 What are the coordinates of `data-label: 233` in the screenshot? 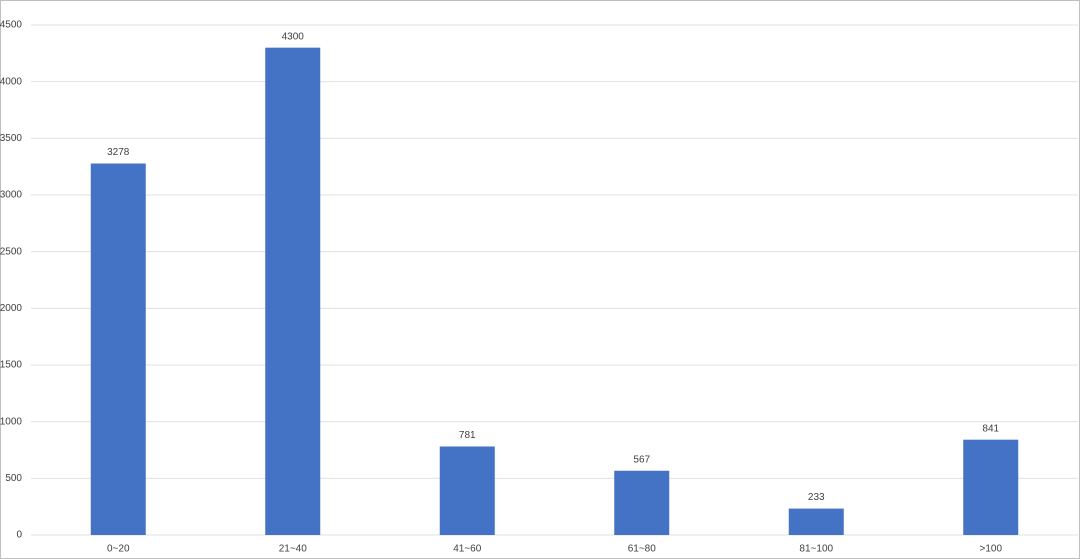 It's located at (816, 497).